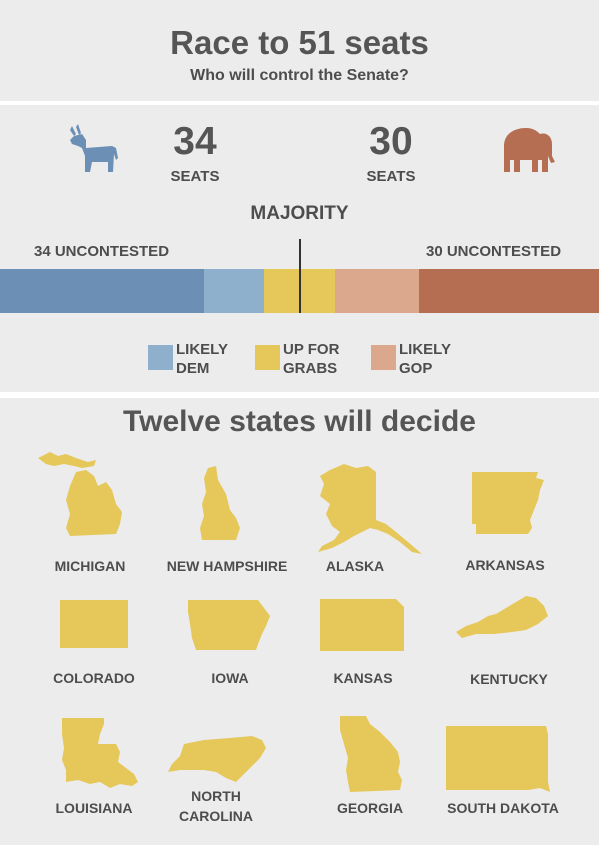 Image resolution: width=599 pixels, height=845 pixels. What do you see at coordinates (502, 617) in the screenshot?
I see `kentucky-shape-icon` at bounding box center [502, 617].